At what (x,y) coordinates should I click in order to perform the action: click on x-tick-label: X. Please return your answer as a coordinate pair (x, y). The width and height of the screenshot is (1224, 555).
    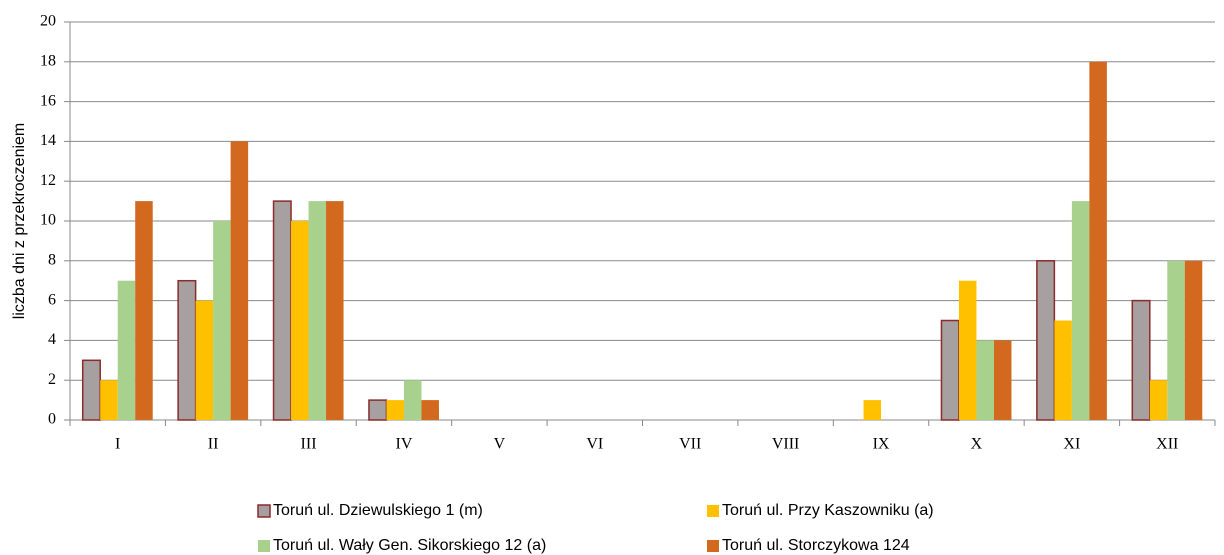
    Looking at the image, I should click on (977, 444).